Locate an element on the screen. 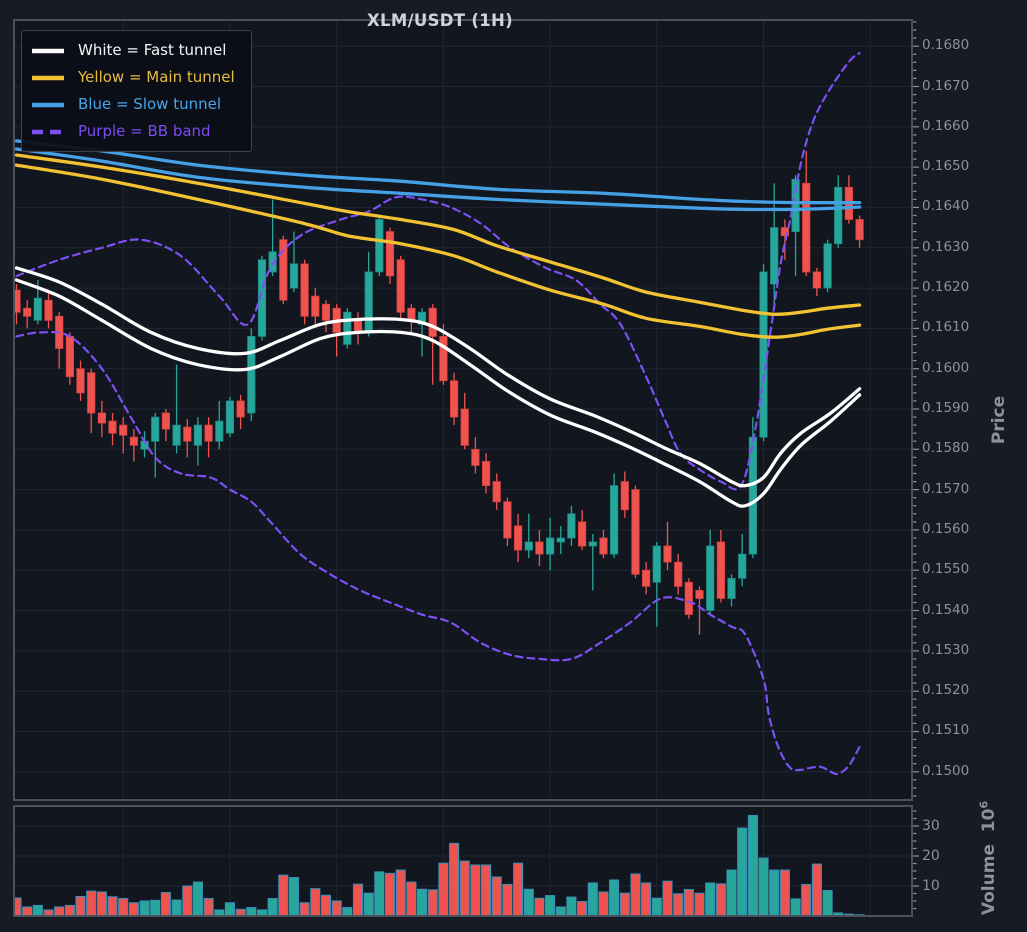 Image resolution: width=1027 pixels, height=932 pixels. price-tick-label: 0.1620 is located at coordinates (946, 287).